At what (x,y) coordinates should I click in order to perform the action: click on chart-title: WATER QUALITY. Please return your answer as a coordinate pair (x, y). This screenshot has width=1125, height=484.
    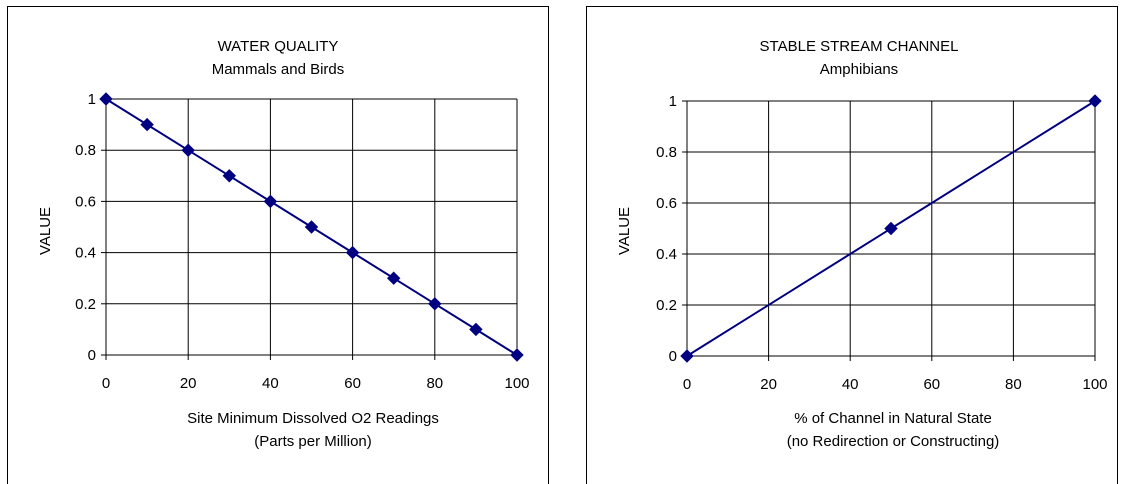
    Looking at the image, I should click on (278, 46).